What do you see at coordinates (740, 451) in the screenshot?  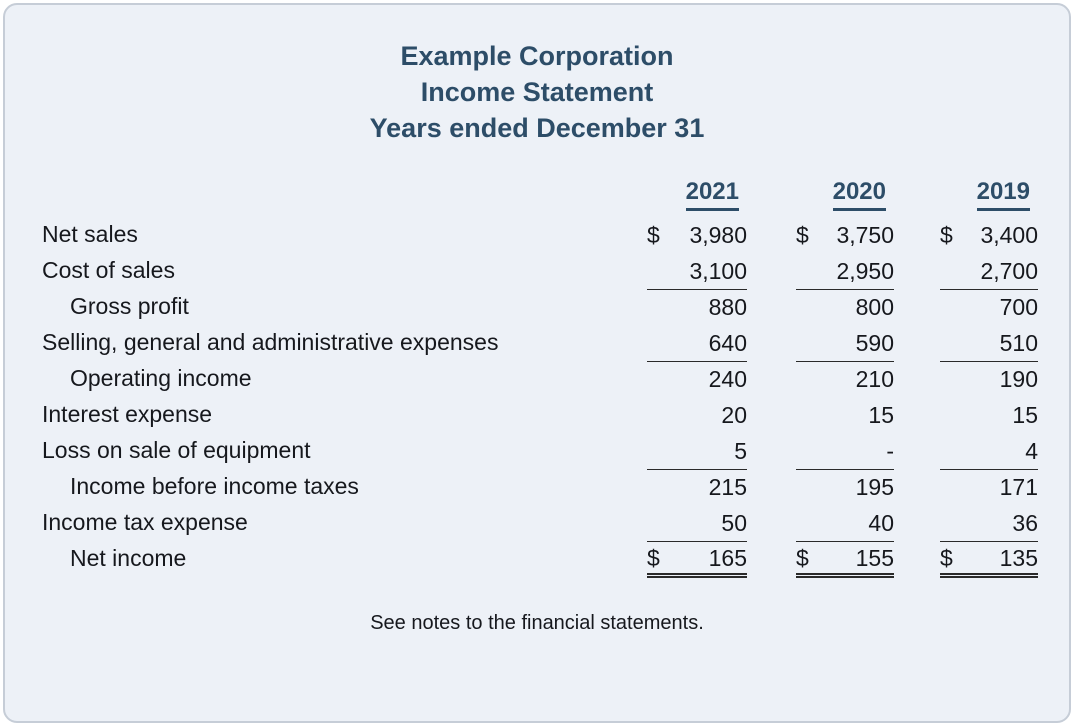 I see `amount: 5` at bounding box center [740, 451].